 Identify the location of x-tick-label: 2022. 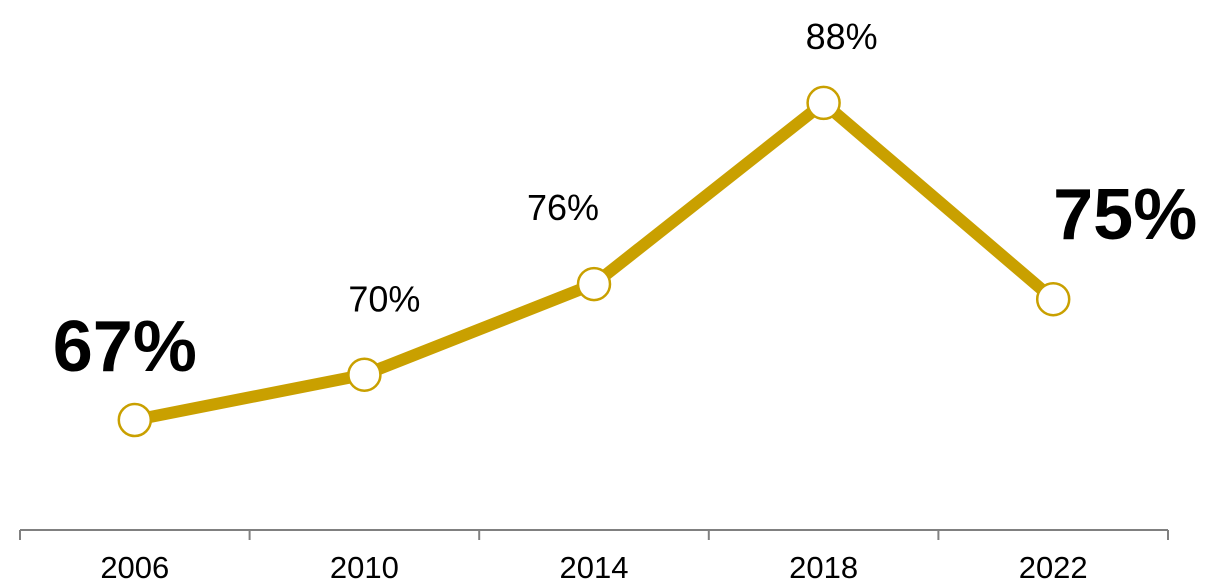
(1053, 567).